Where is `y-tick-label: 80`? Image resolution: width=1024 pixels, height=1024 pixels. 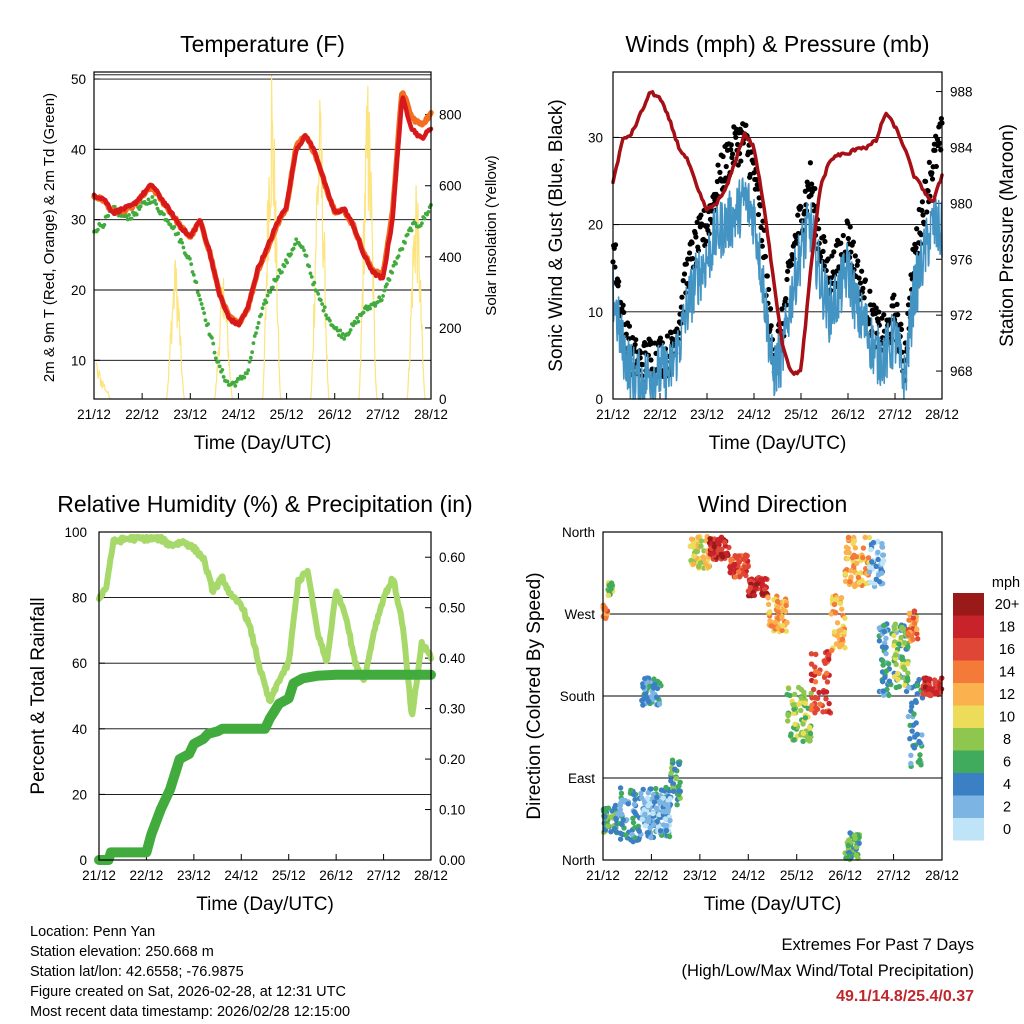 y-tick-label: 80 is located at coordinates (79, 598).